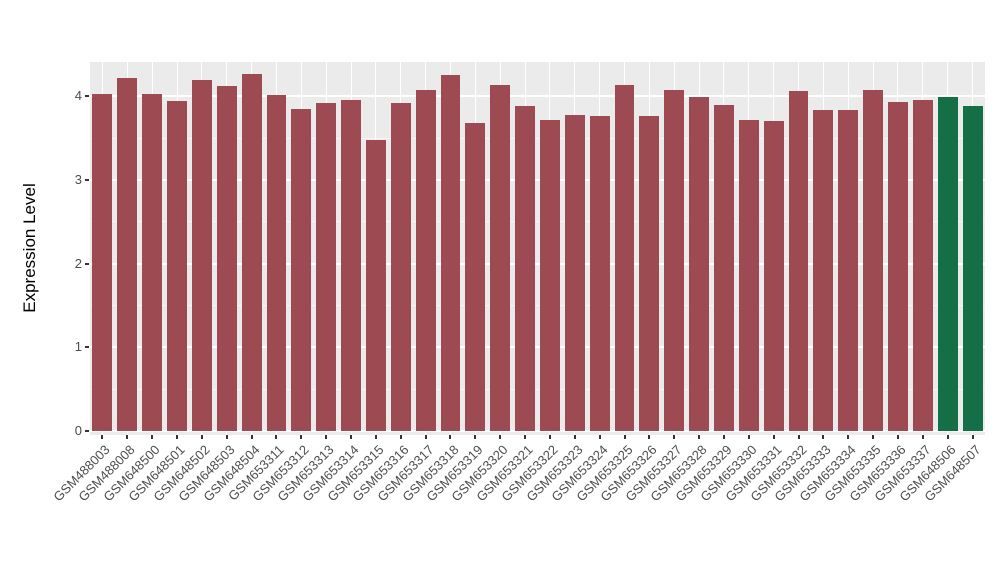 The height and width of the screenshot is (580, 1000). Describe the element at coordinates (127, 254) in the screenshot. I see `bar-GSM488008` at that location.